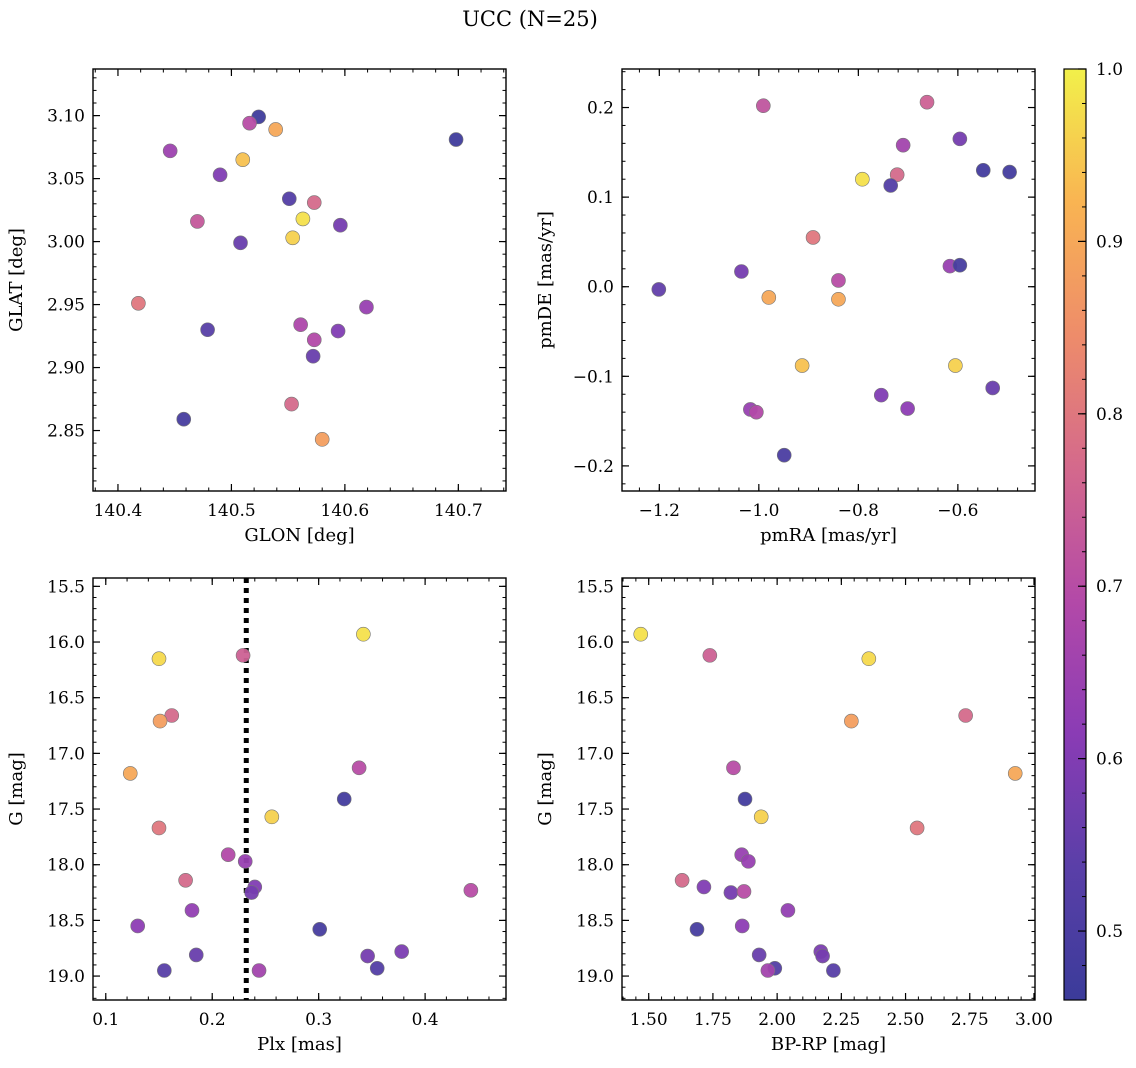 Image resolution: width=1136 pixels, height=1068 pixels. I want to click on x-tick-label: 3.00, so click(1034, 1020).